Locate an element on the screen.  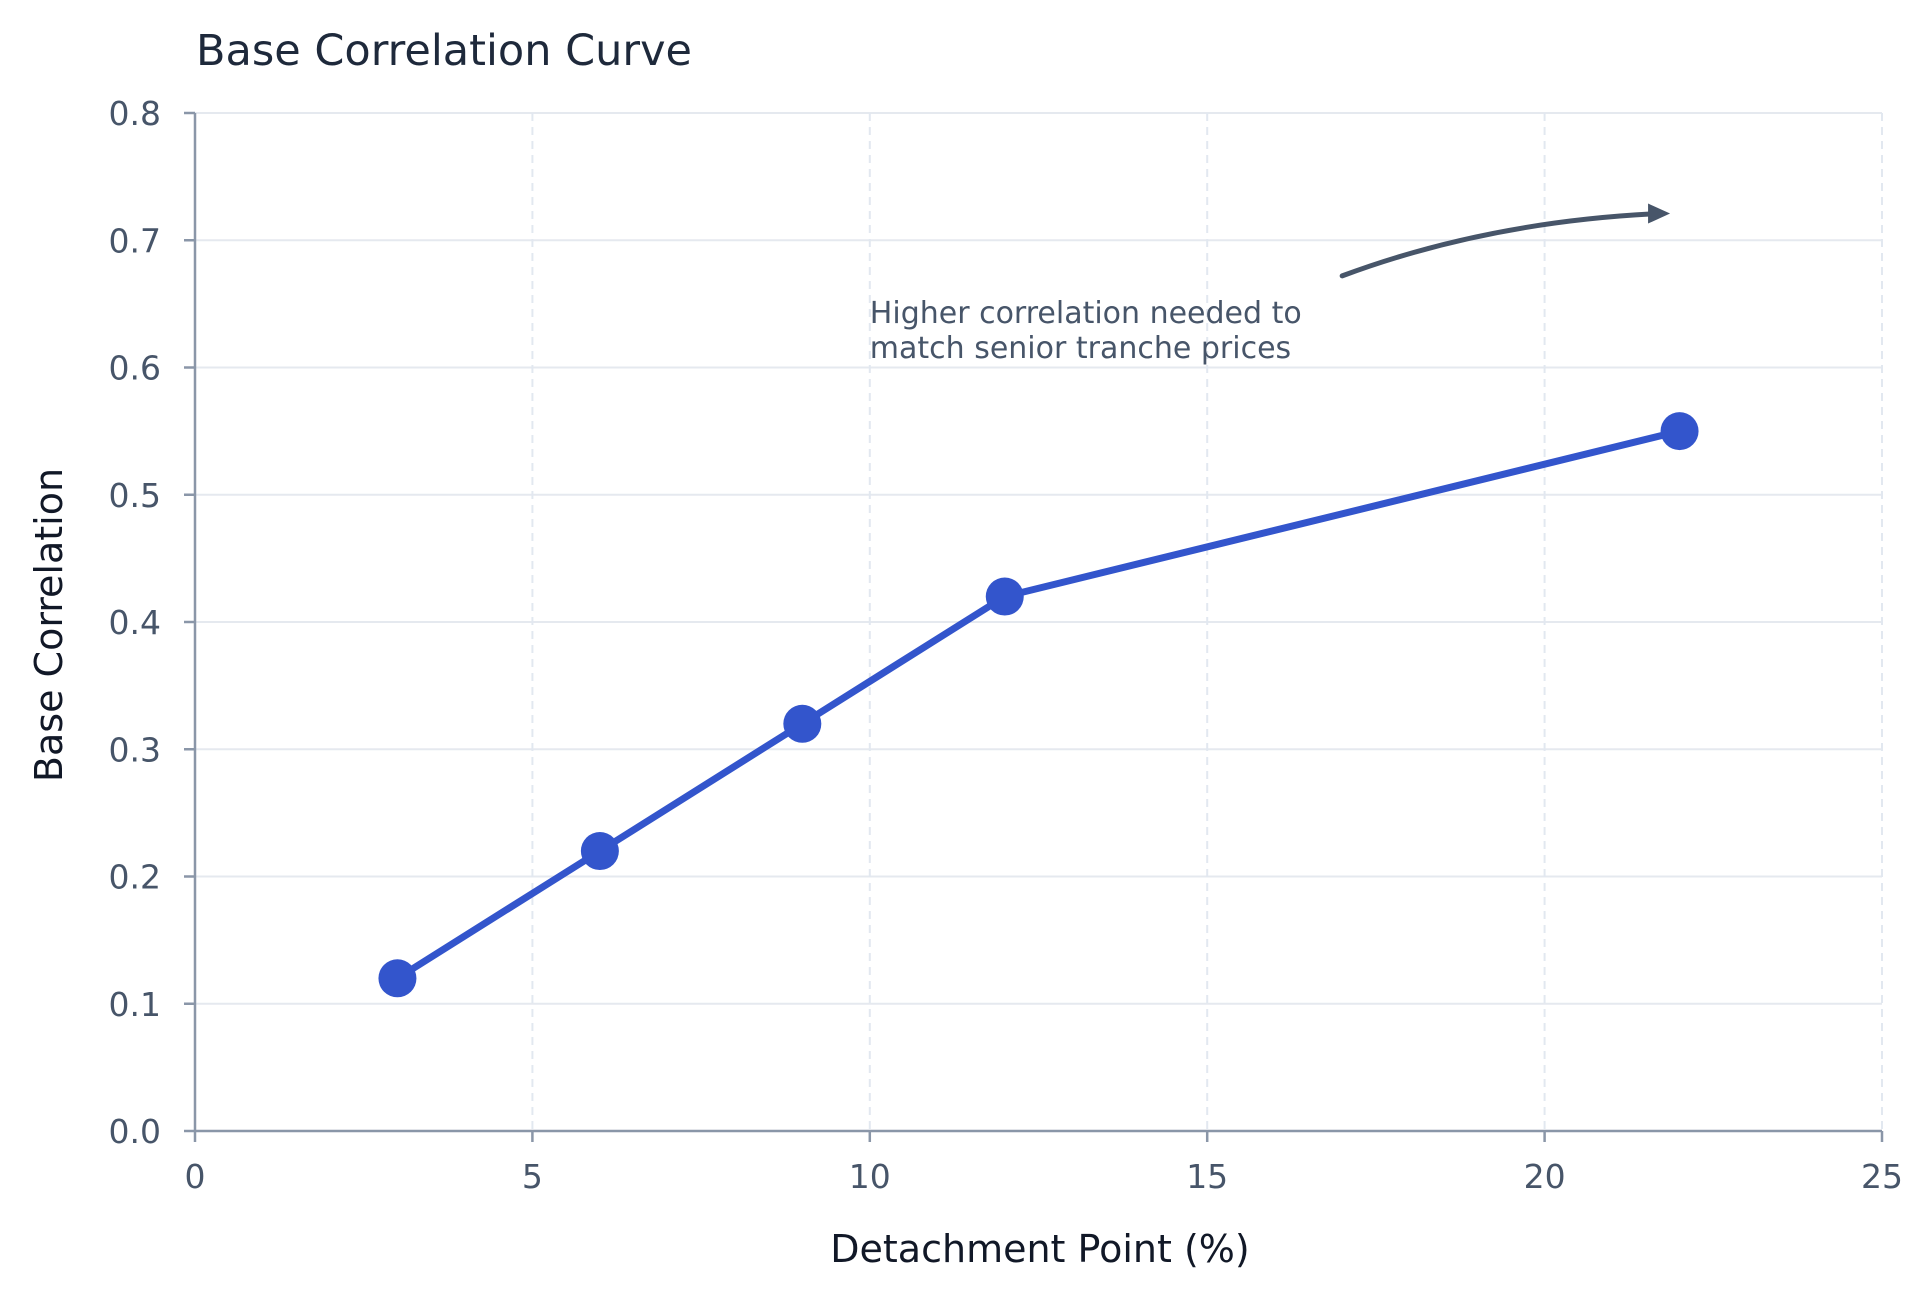
y-tick-label: 0.2 is located at coordinates (135, 877).